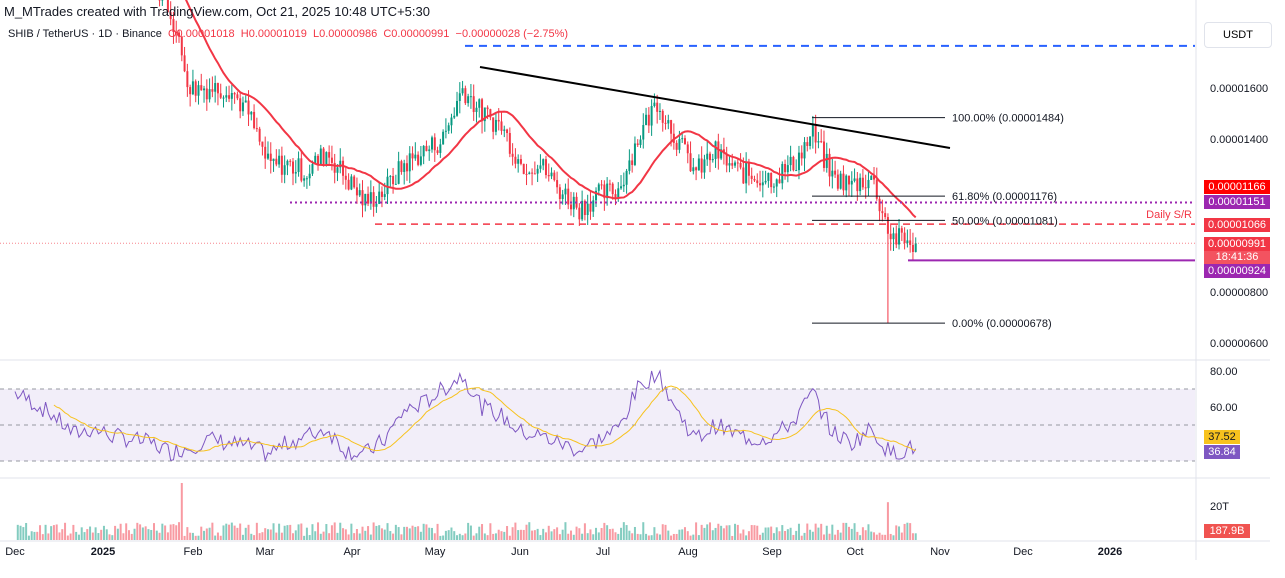 This screenshot has height=578, width=1285. Describe the element at coordinates (85, 34) in the screenshot. I see `symbol-name: SHIB / TetherUS · 1D · Binance` at that location.